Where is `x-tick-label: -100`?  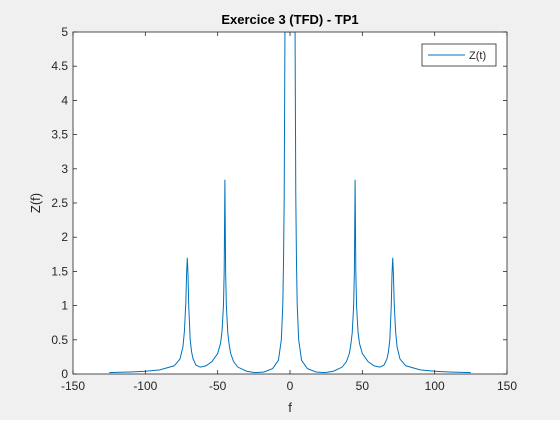
x-tick-label: -100 is located at coordinates (145, 386).